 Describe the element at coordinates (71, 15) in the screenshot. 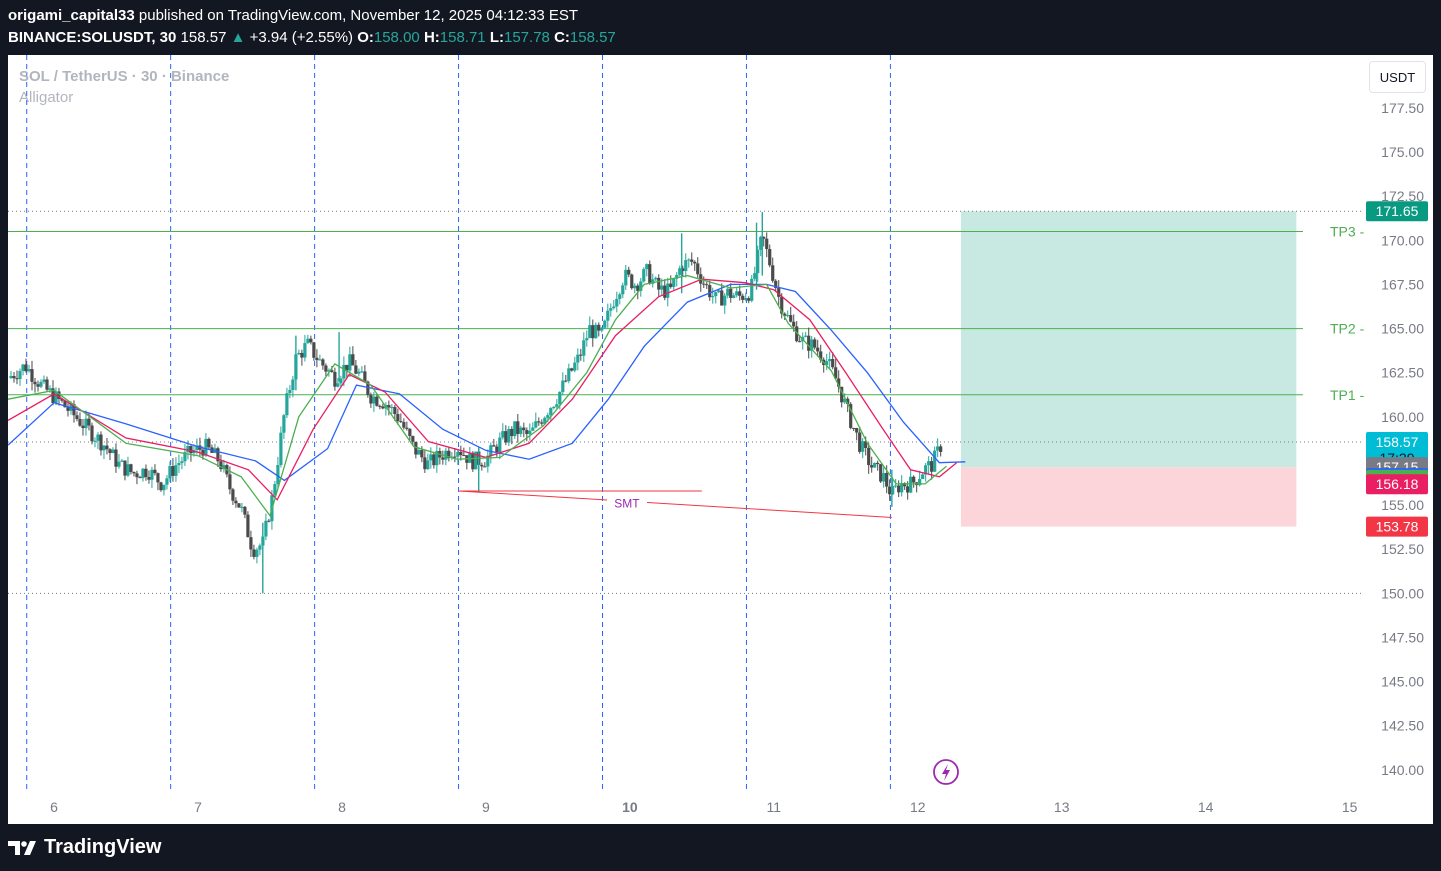

I see `author-name: origami_capital33` at that location.